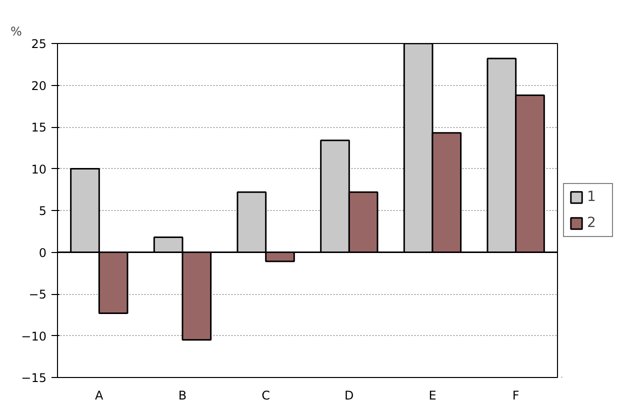 This screenshot has width=618, height=415. What do you see at coordinates (42, 211) in the screenshot?
I see `y-tick-label: 5` at bounding box center [42, 211].